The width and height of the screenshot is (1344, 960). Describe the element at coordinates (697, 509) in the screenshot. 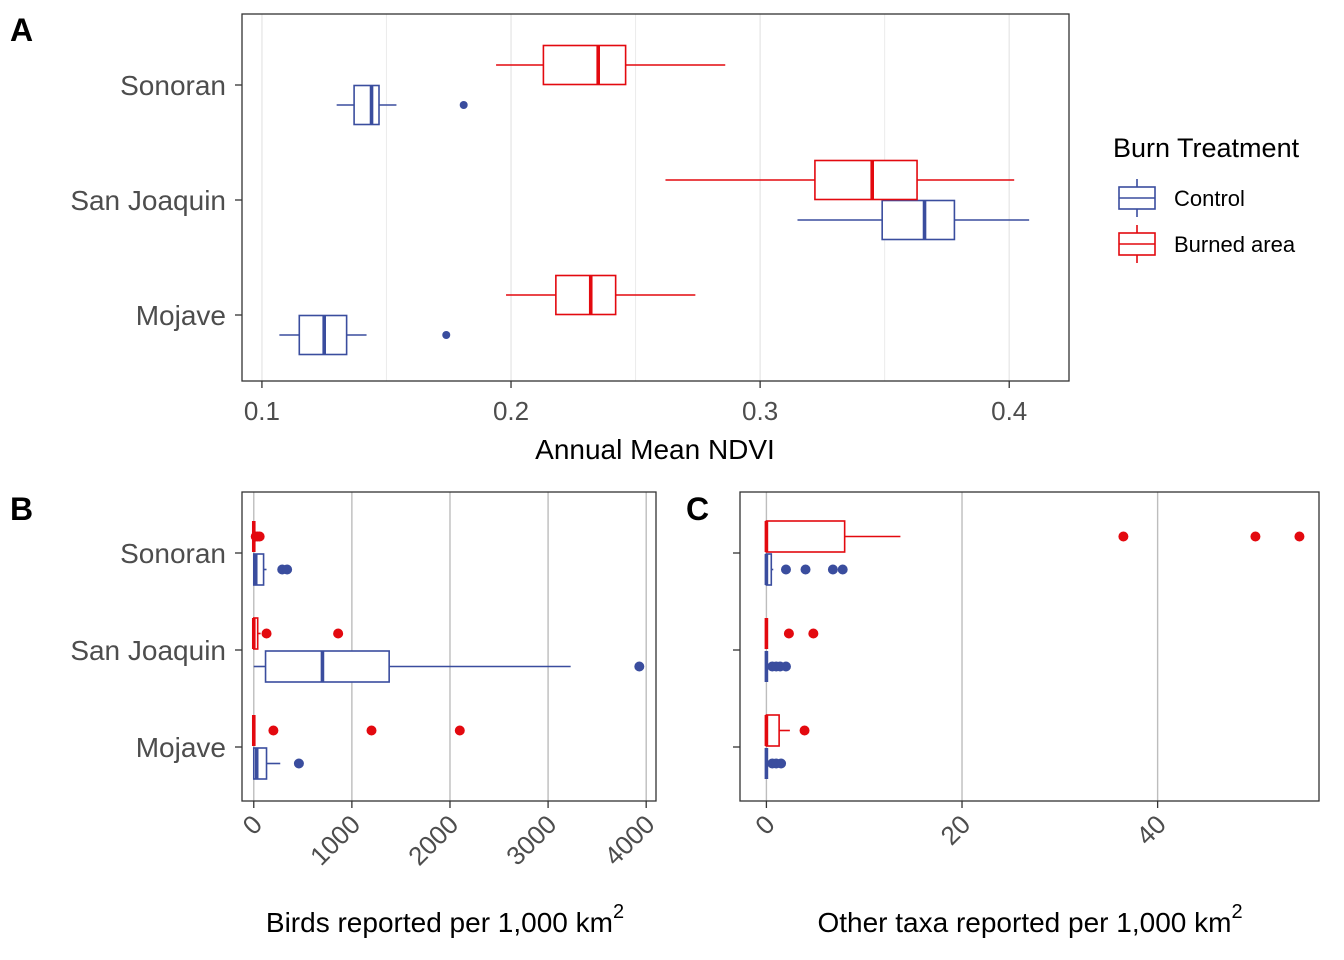

I see `panel-letter-c: C` at that location.